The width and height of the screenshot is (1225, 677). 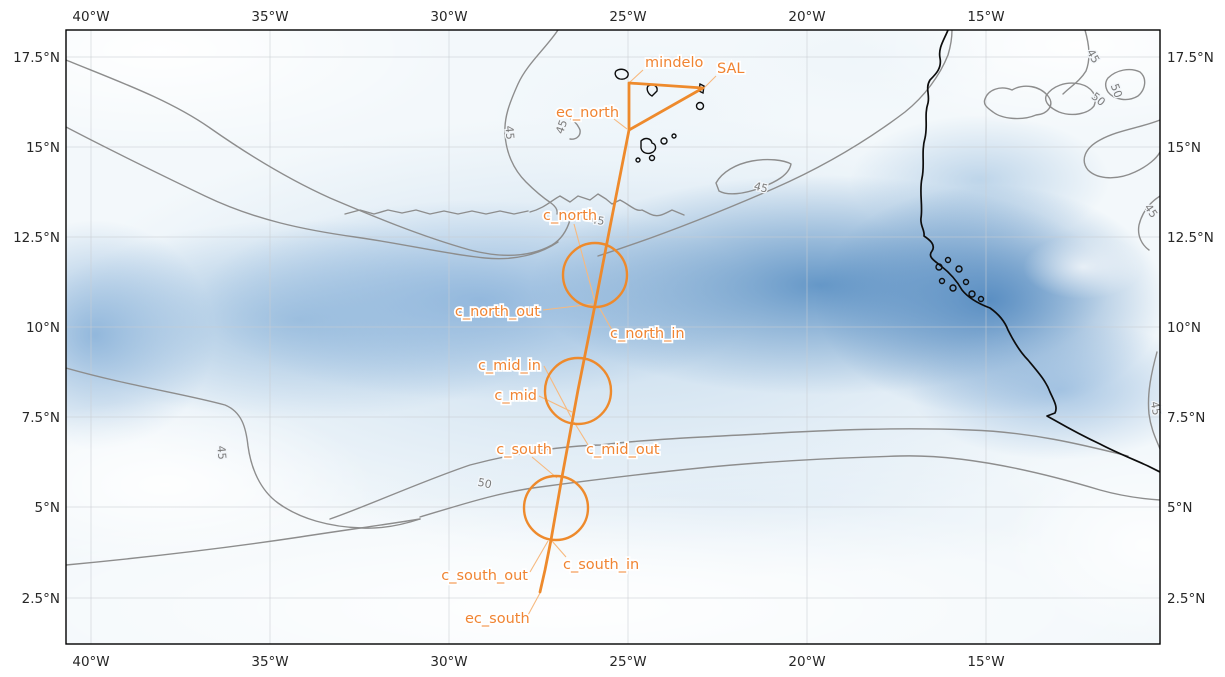 I want to click on axis-ticks-bottom: 40°W 35°W 30°W 25°W 20°W 15°W, so click(x=538, y=662).